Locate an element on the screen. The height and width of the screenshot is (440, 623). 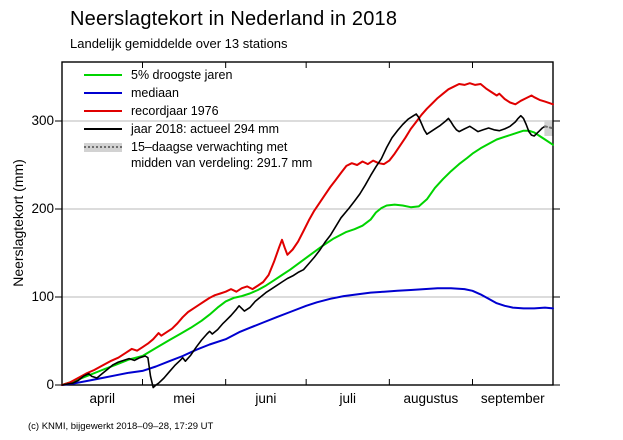
x-tick-label-september: september is located at coordinates (512, 398).